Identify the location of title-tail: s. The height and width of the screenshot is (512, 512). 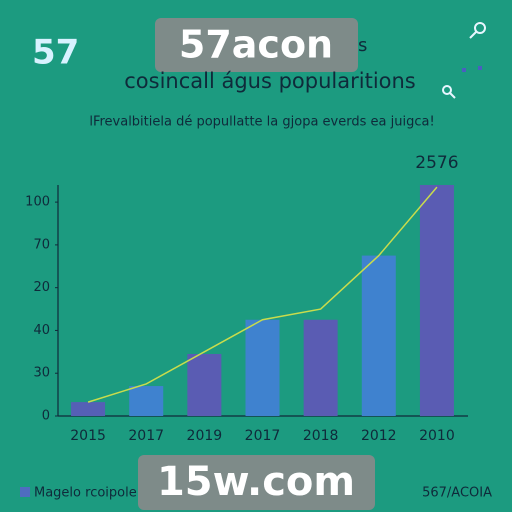
(362, 45).